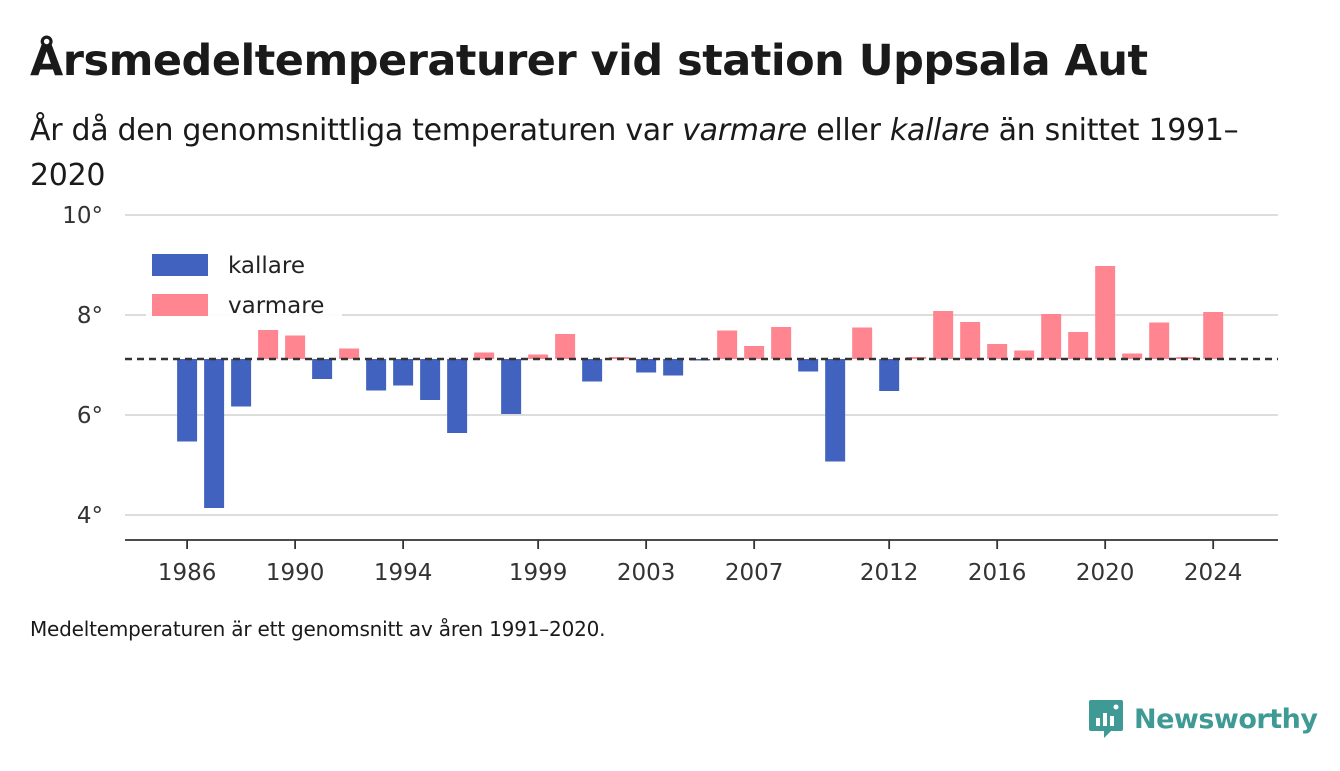  I want to click on x-tick-label: 2007, so click(754, 573).